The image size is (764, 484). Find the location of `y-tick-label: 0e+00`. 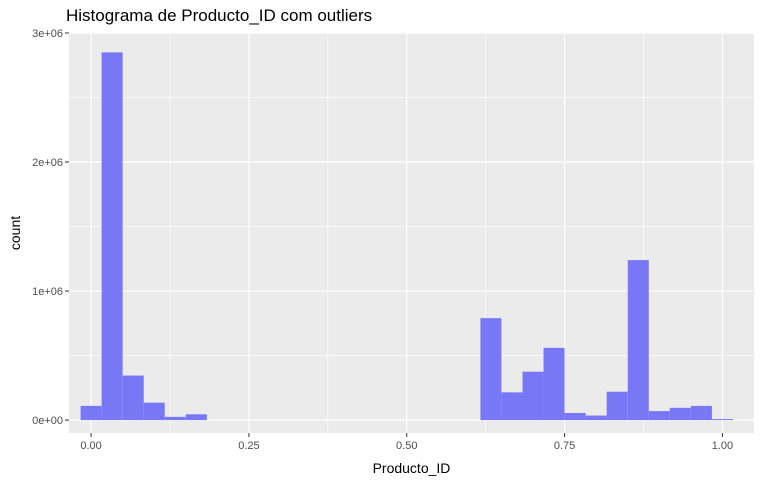

y-tick-label: 0e+00 is located at coordinates (47, 421).